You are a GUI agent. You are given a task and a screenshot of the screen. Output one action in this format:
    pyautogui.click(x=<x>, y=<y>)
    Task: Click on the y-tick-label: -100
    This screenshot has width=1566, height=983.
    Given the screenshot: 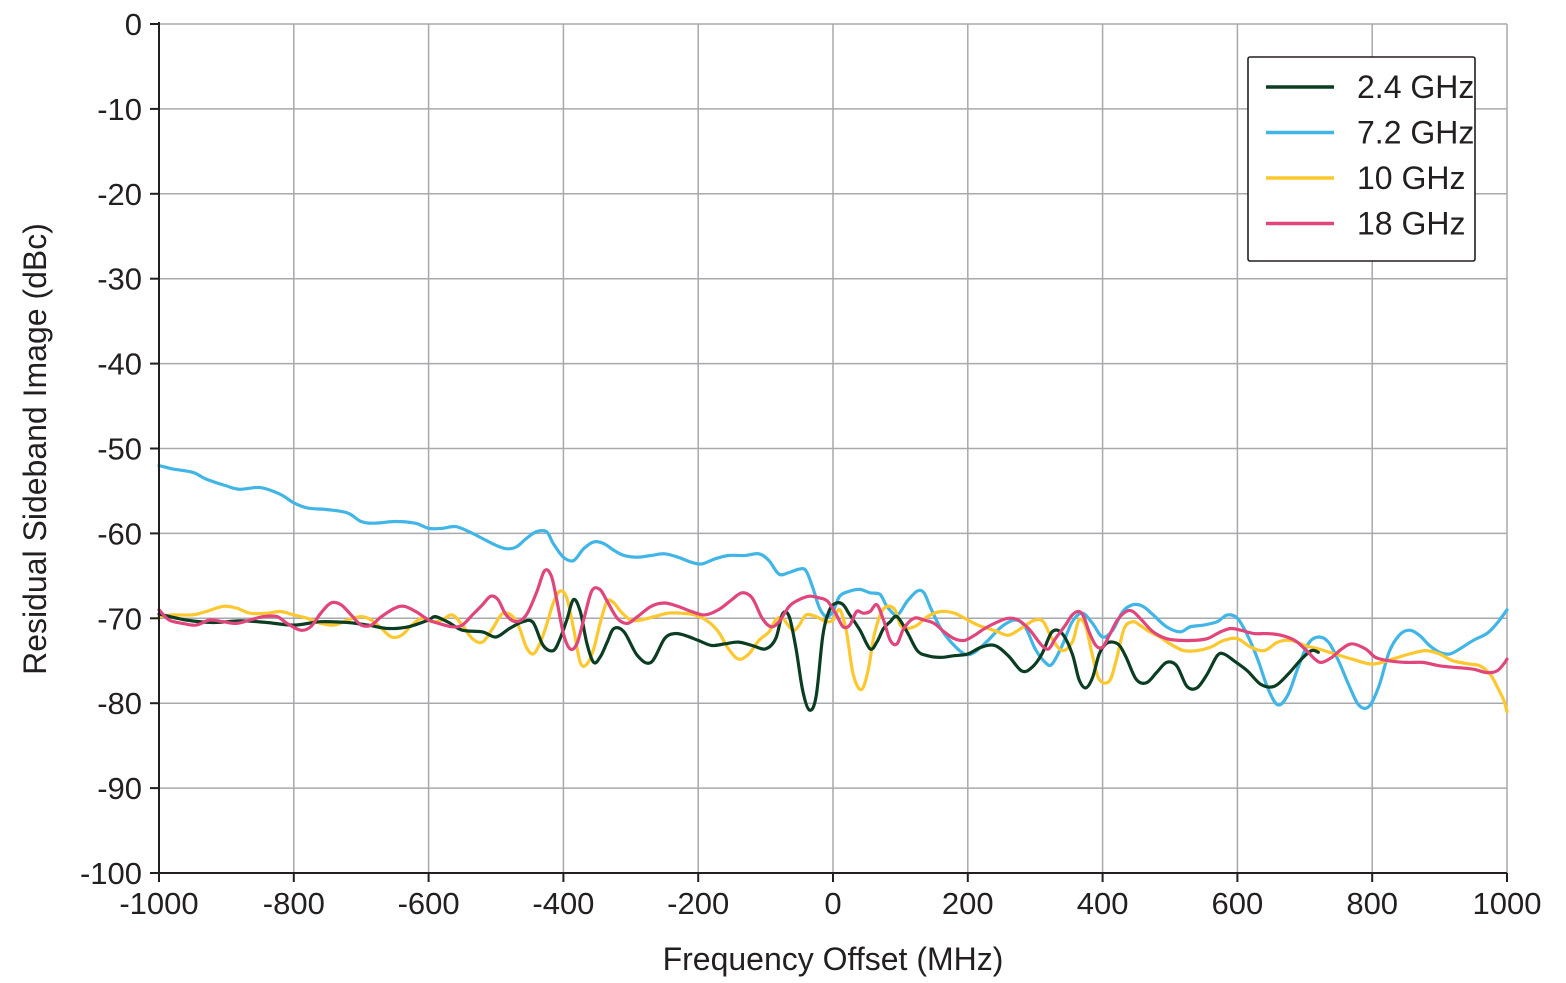 What is the action you would take?
    pyautogui.click(x=111, y=873)
    